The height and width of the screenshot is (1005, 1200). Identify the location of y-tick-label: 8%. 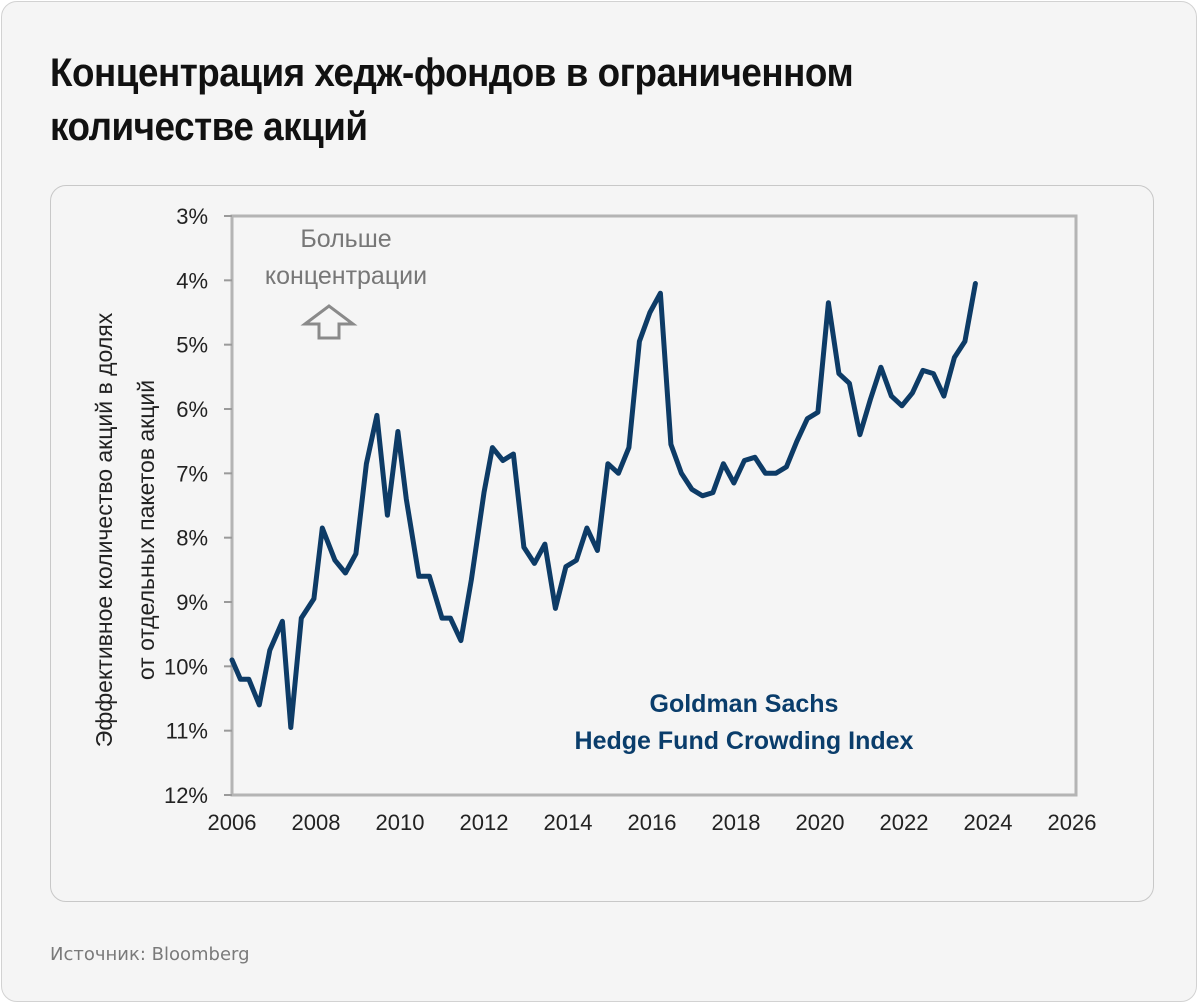
(192, 538).